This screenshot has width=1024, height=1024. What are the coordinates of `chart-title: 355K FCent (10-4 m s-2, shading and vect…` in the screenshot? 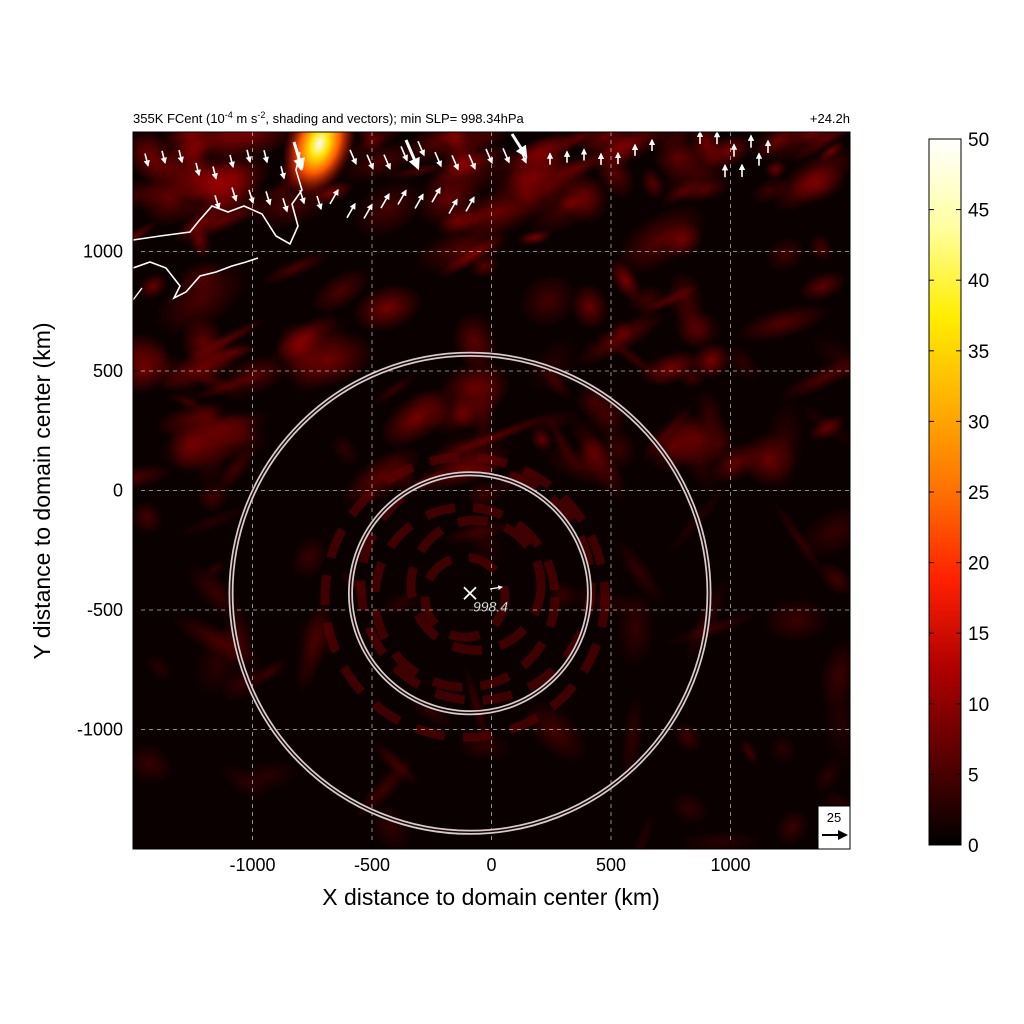 It's located at (329, 118).